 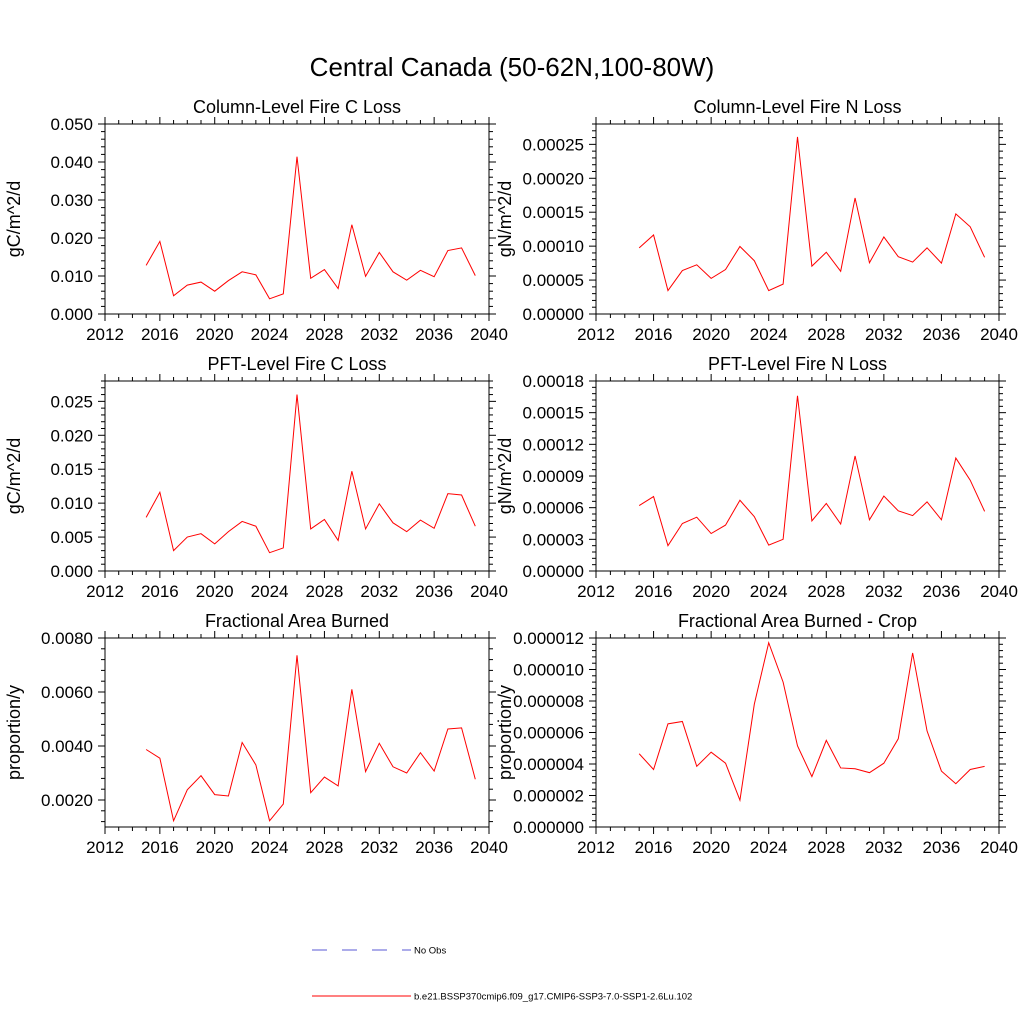 I want to click on y-tick-label: 0.030, so click(x=71, y=200).